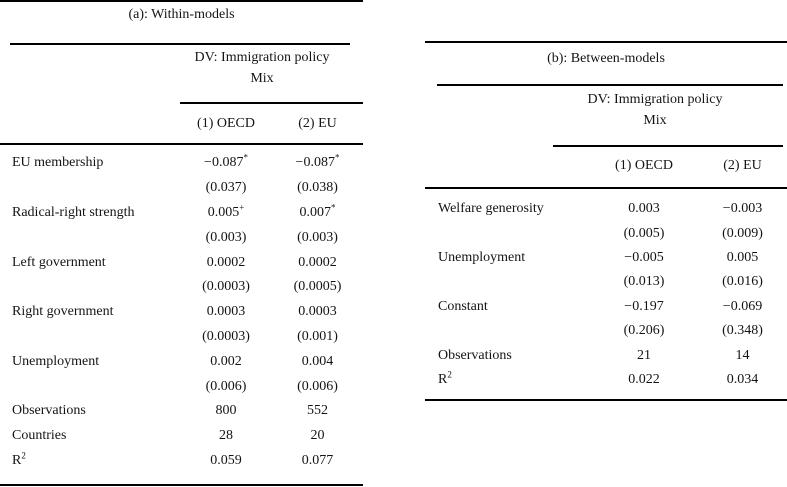  What do you see at coordinates (317, 361) in the screenshot?
I see `cell-value: 0.004` at bounding box center [317, 361].